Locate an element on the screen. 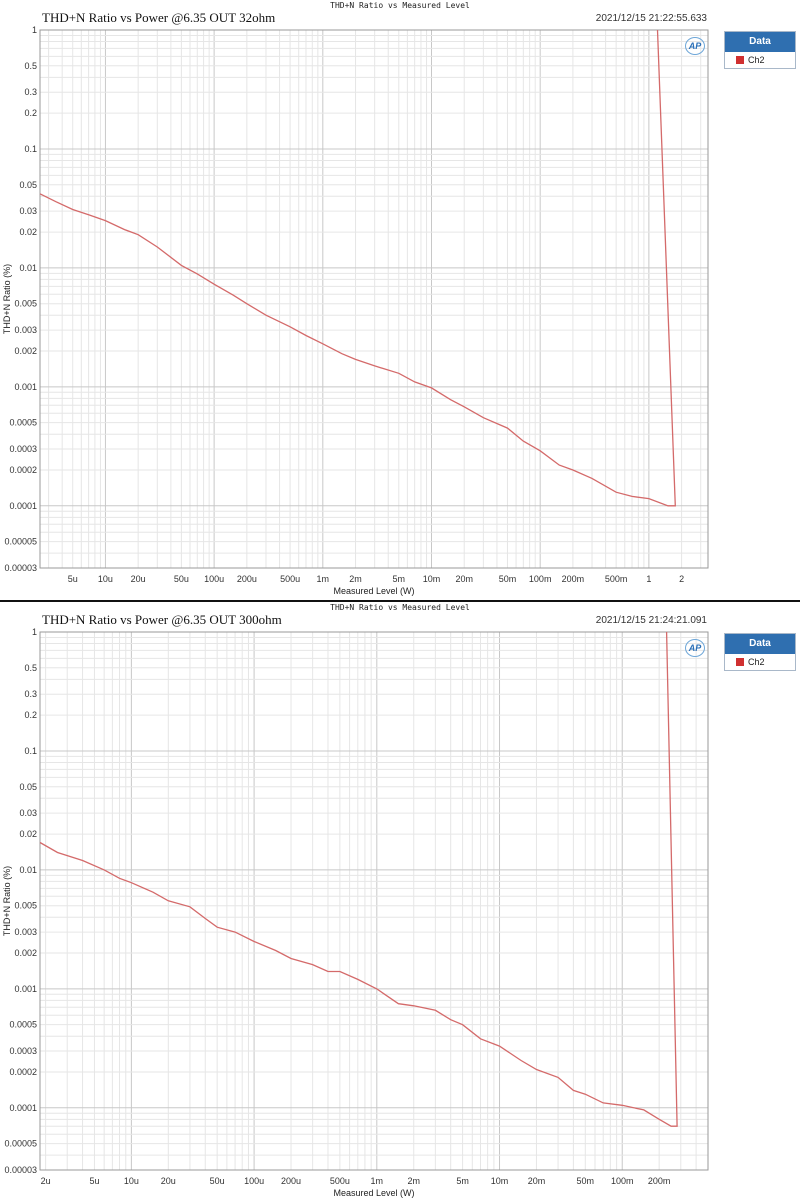 The width and height of the screenshot is (800, 1202). timestamp: 2021/12/15 21:24:21.091 is located at coordinates (651, 620).